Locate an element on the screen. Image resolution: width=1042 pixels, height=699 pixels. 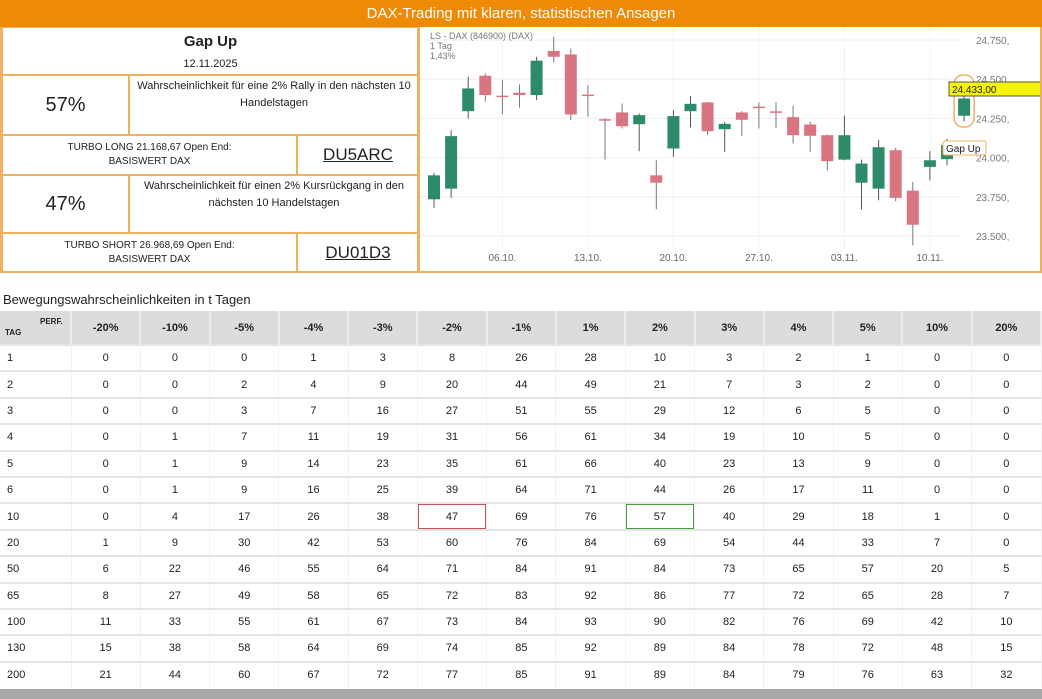
column-header: -1% is located at coordinates (521, 328).